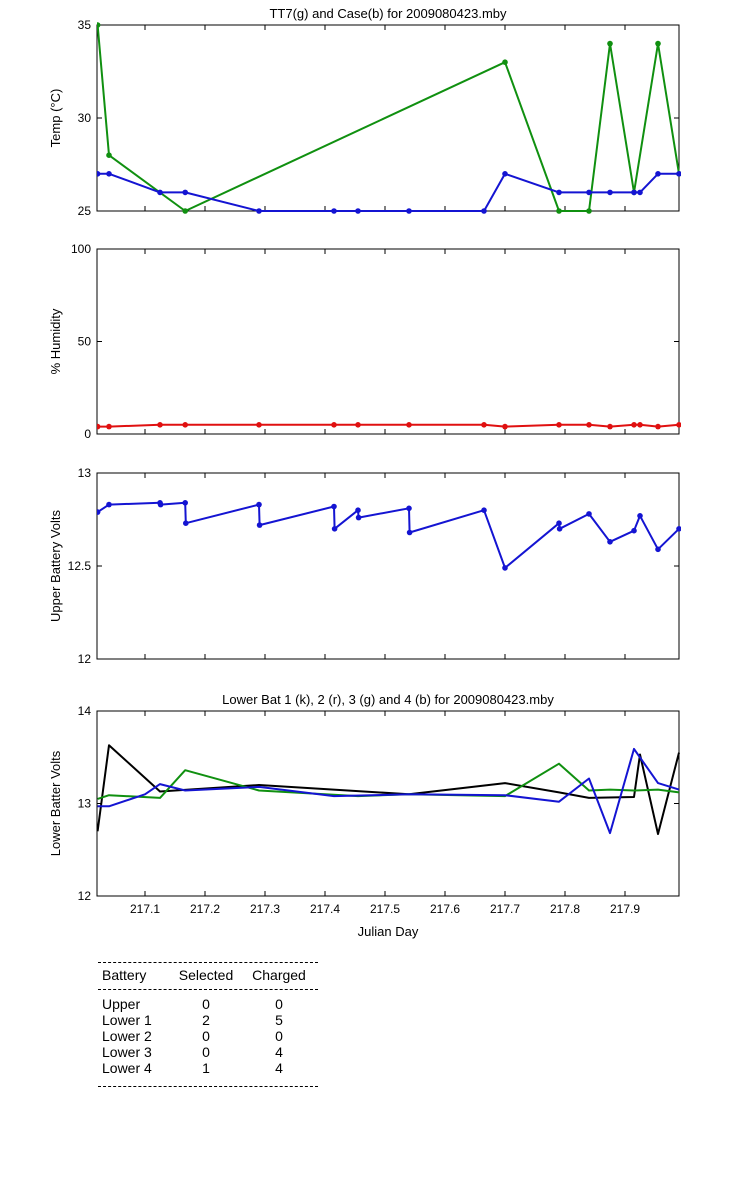 This screenshot has width=750, height=1200. Describe the element at coordinates (265, 909) in the screenshot. I see `x-tick-label: 217.3` at that location.